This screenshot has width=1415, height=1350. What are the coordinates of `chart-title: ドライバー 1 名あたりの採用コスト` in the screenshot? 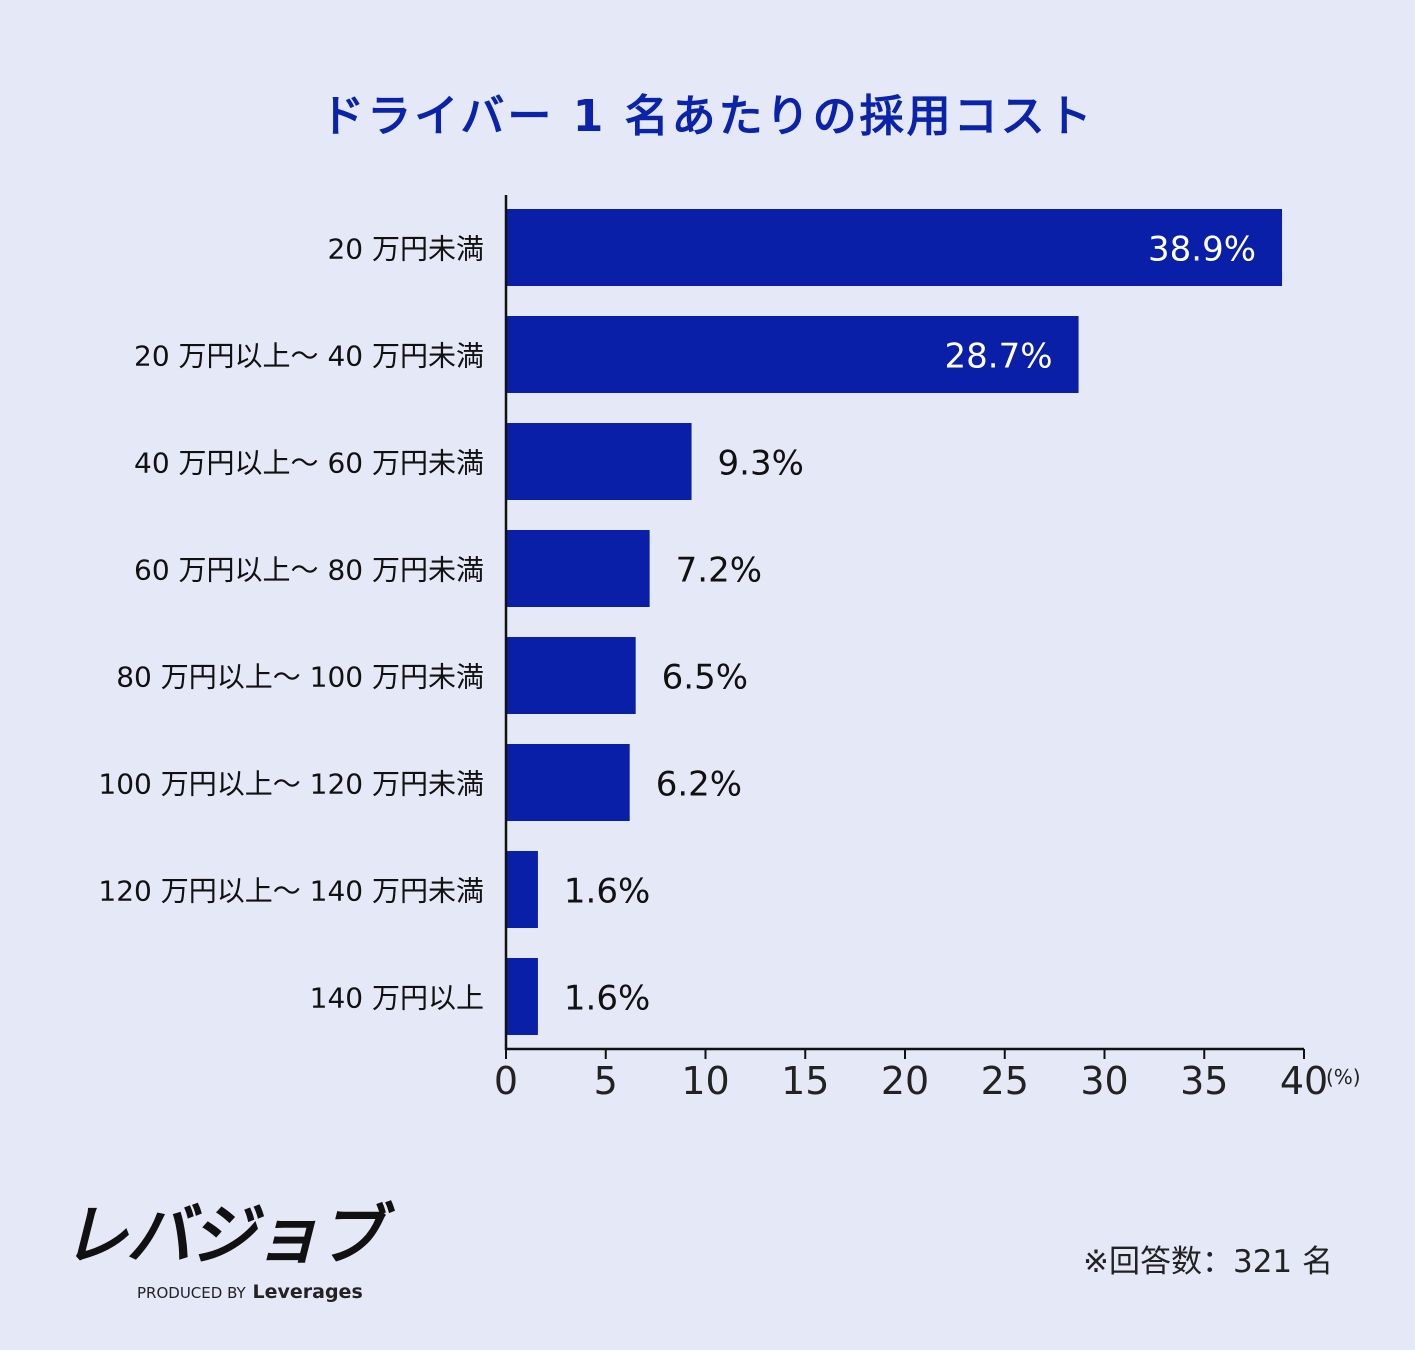 It's located at (707, 116).